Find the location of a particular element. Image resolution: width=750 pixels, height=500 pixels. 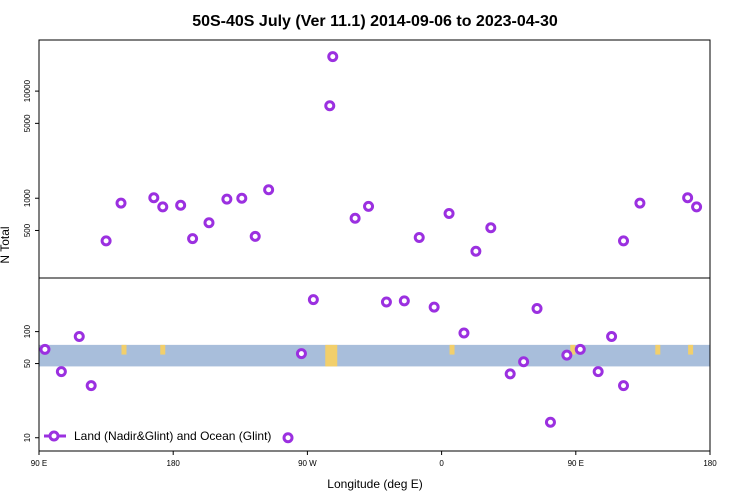

bottom-y-tick-label: 50 is located at coordinates (27, 363).